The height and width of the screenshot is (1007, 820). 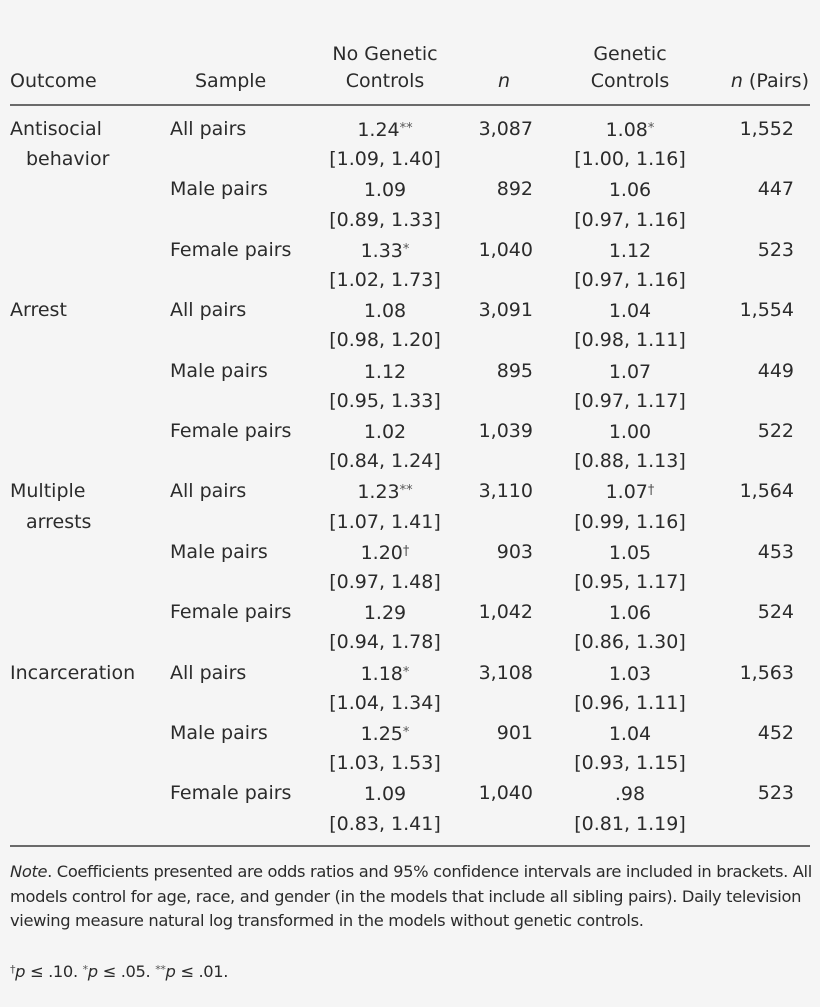 I want to click on n-cell: 1,042, so click(x=505, y=612).